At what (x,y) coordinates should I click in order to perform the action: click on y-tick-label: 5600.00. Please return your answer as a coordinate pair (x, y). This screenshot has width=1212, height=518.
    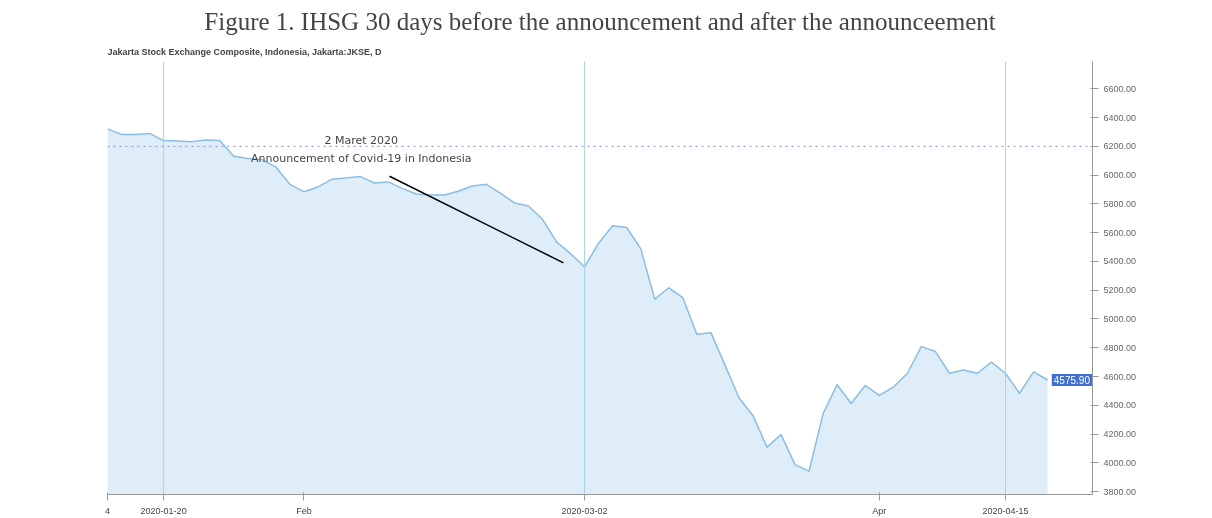
    Looking at the image, I should click on (1120, 232).